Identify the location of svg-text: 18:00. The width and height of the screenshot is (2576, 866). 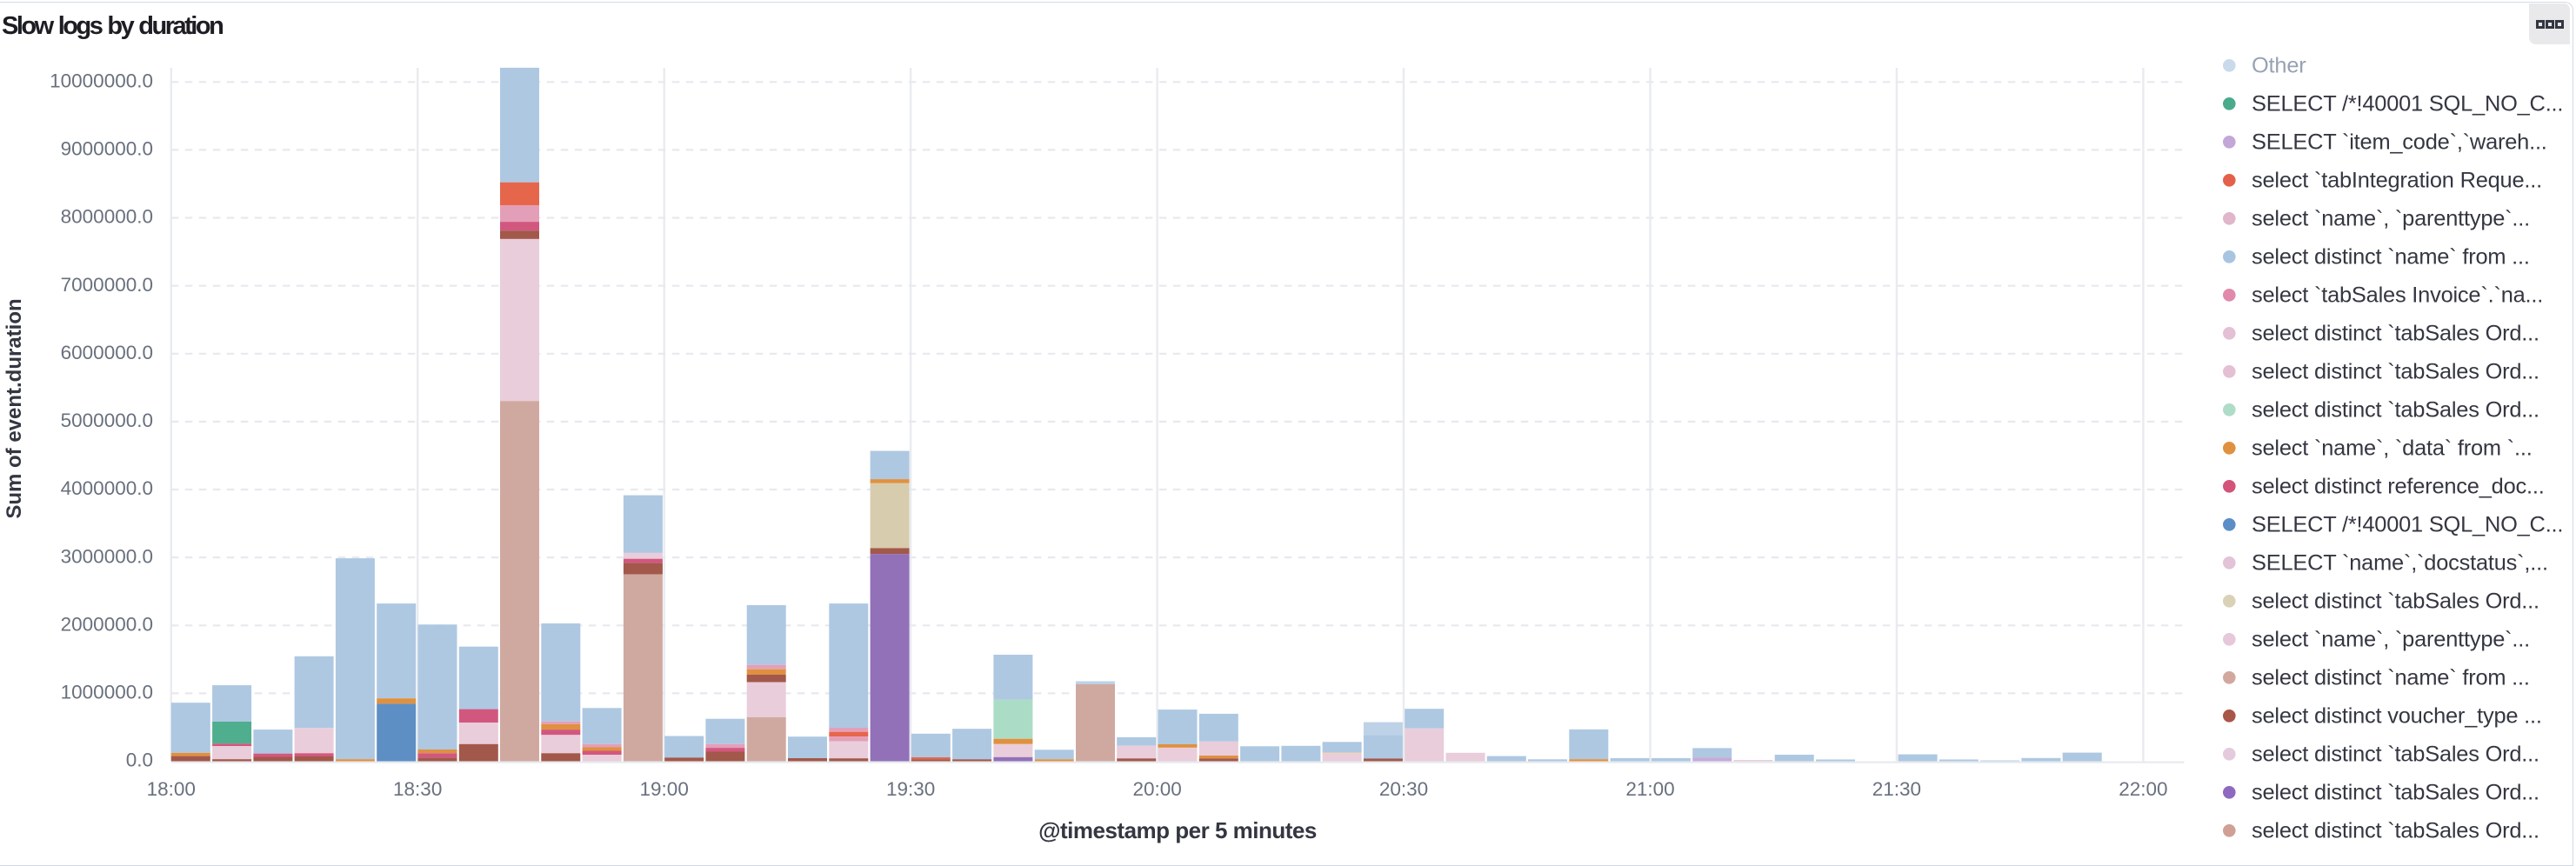
(171, 789).